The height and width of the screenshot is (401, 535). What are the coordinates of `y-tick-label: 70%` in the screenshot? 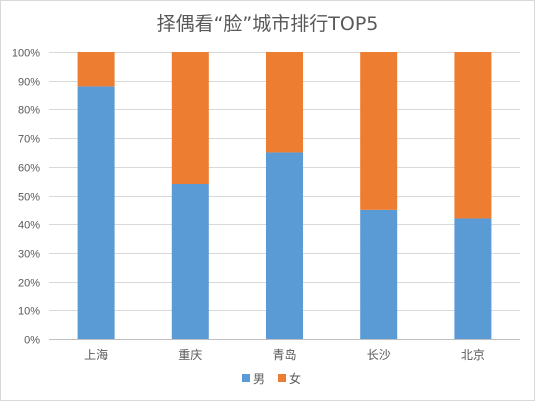 It's located at (29, 140).